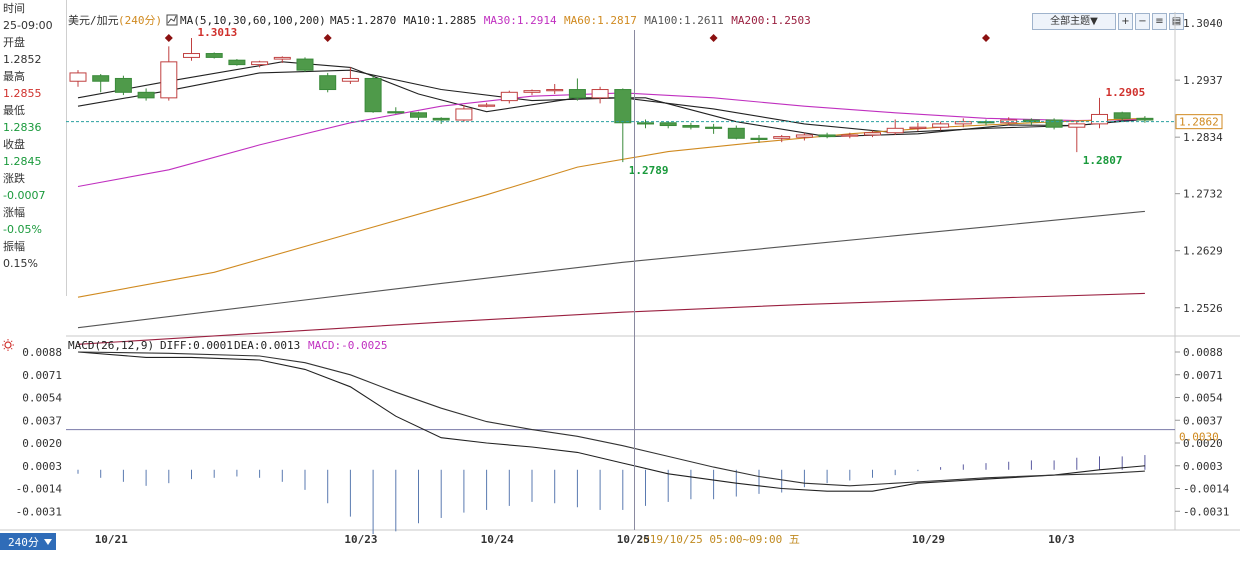 The width and height of the screenshot is (1240, 572). What do you see at coordinates (218, 32) in the screenshot?
I see `price-annotation: 1.3013` at bounding box center [218, 32].